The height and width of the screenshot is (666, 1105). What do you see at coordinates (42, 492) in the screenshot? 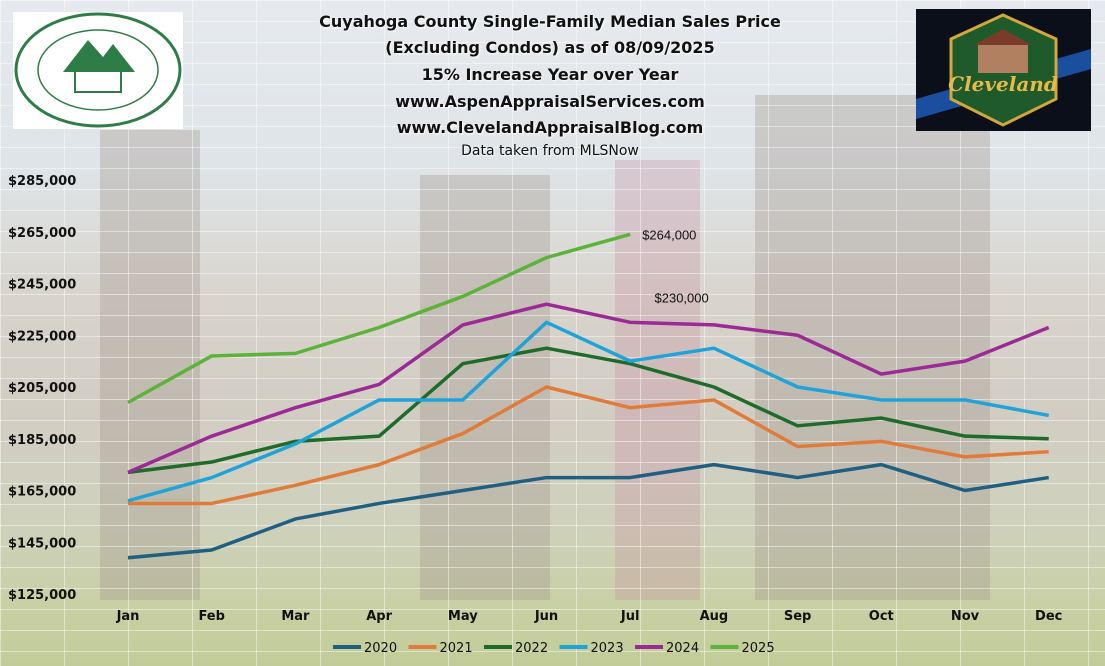
I see `y-tick-label: $165,000` at bounding box center [42, 492].